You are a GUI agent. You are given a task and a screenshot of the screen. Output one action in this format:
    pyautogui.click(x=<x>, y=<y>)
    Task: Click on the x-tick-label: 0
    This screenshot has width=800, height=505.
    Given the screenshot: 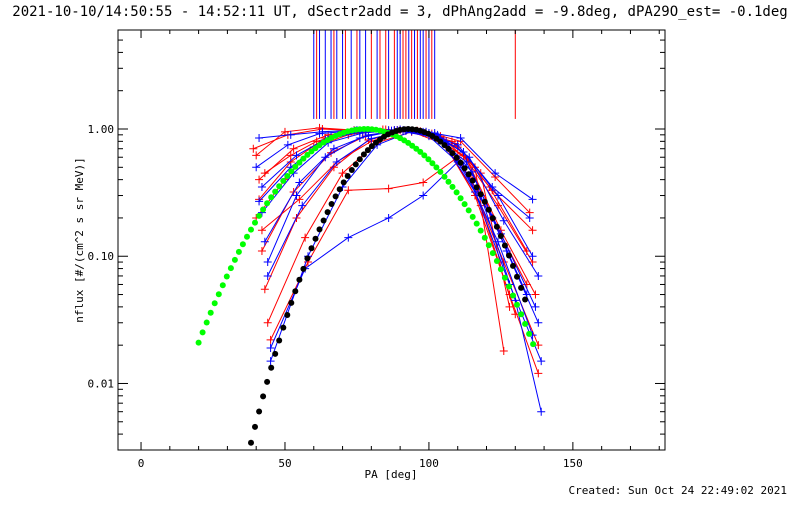 What is the action you would take?
    pyautogui.click(x=141, y=463)
    